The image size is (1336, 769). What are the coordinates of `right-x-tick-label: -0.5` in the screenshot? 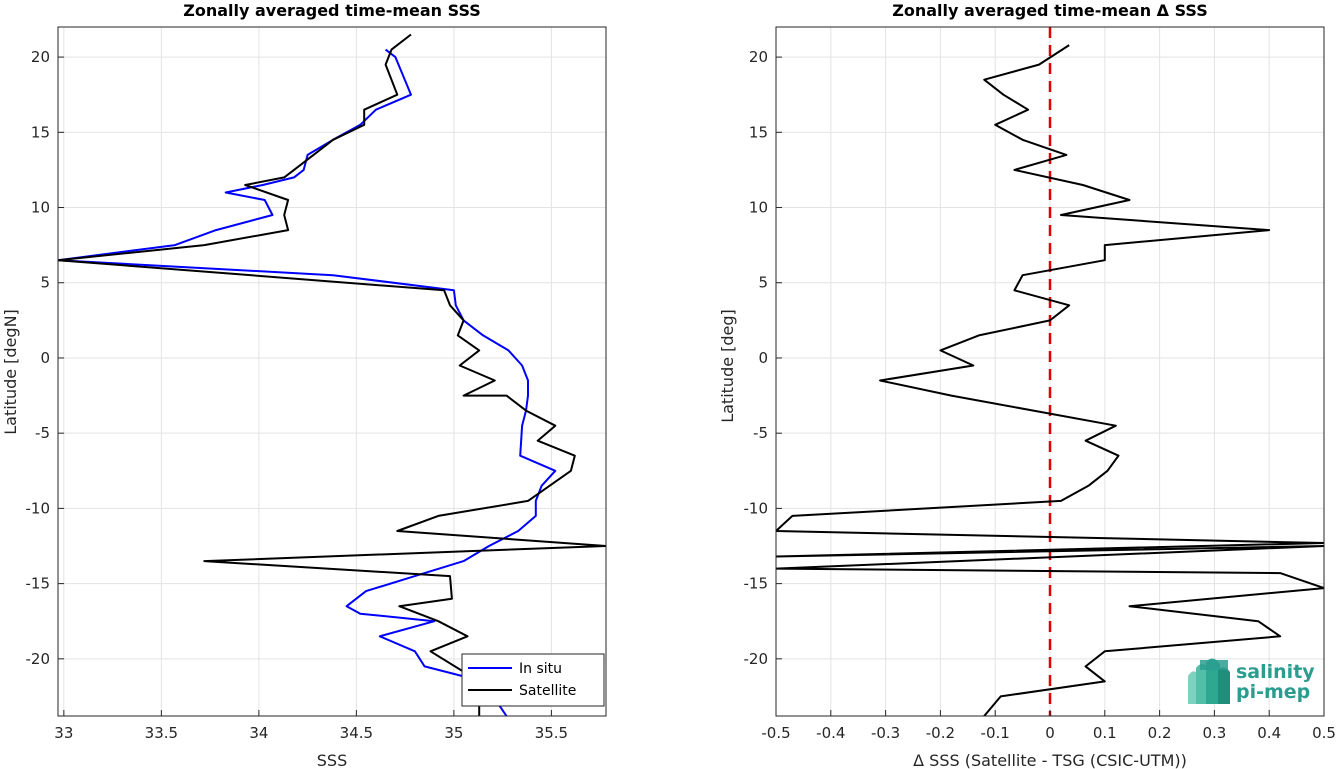 It's located at (775, 733).